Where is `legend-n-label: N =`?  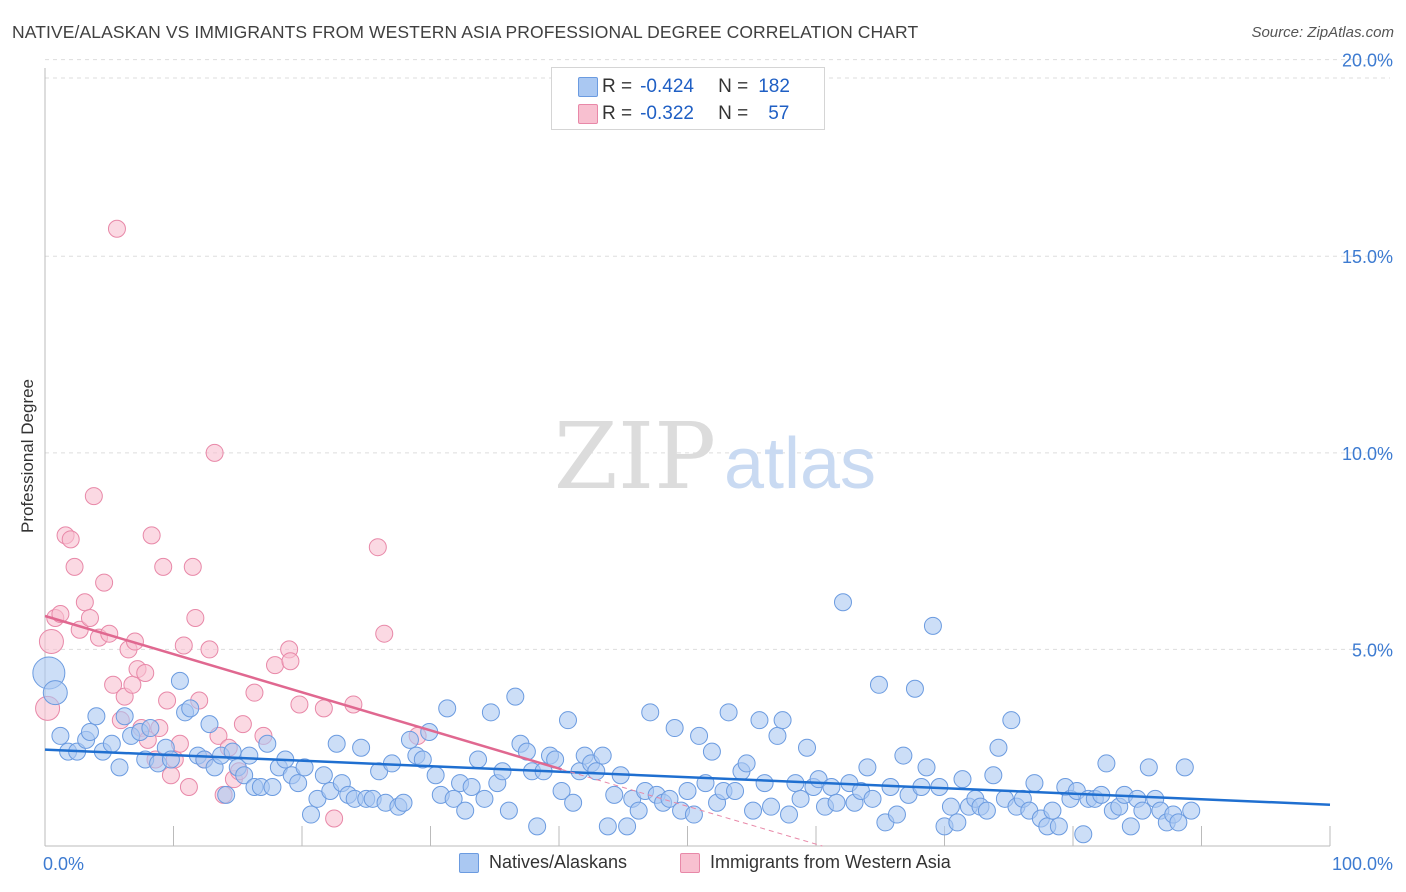 legend-n-label: N = is located at coordinates (733, 86).